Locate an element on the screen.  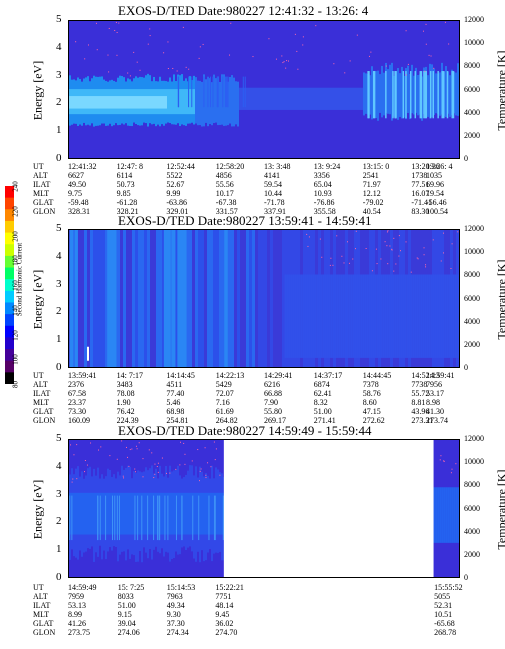
ephemeris-value: 12:47: 8 is located at coordinates (130, 166).